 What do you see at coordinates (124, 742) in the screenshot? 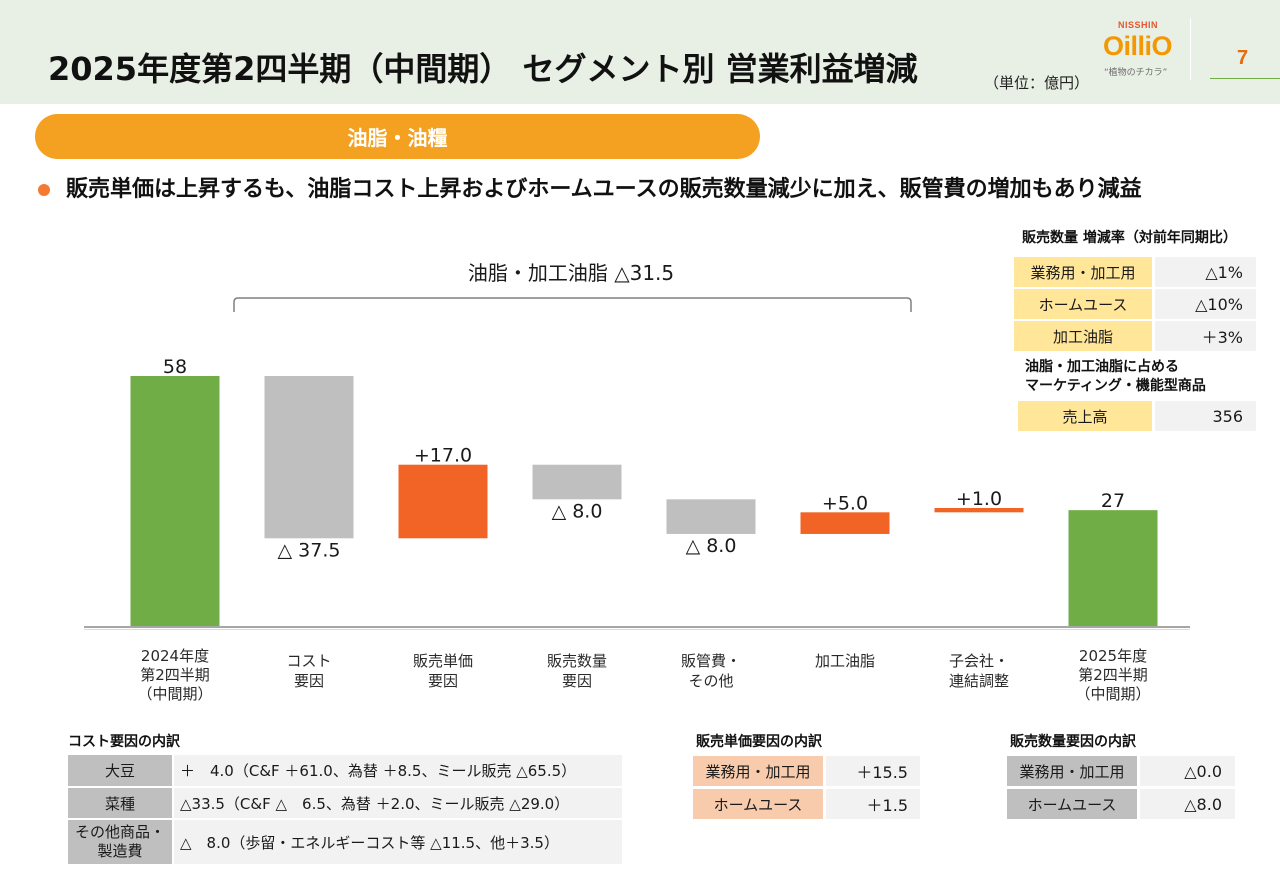
I see `cost-breakdown-title: コスト要因の内訳` at bounding box center [124, 742].